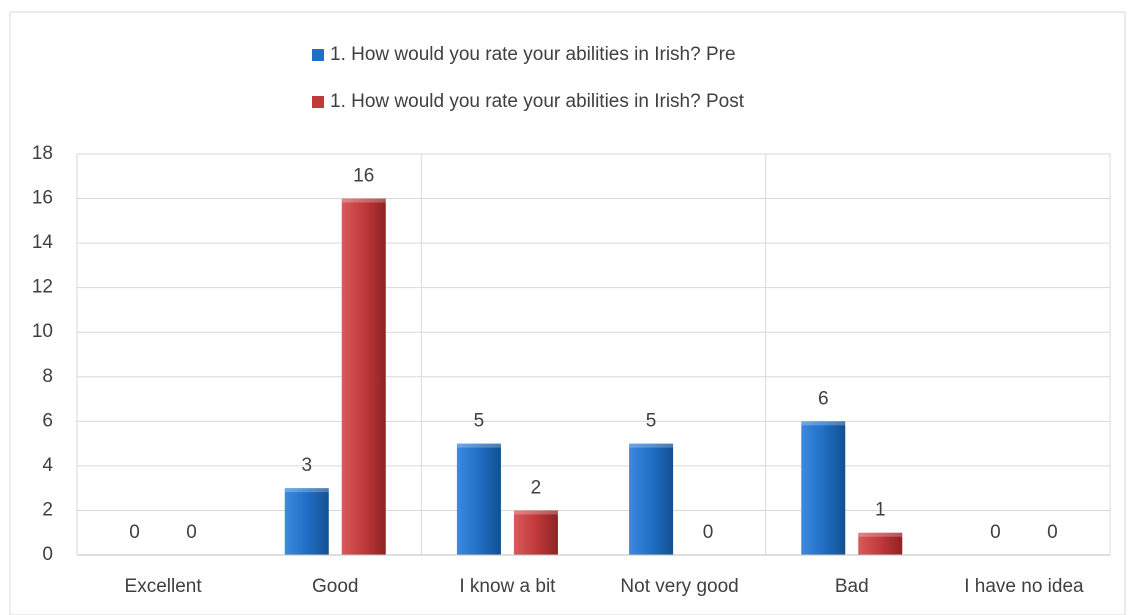  What do you see at coordinates (42, 153) in the screenshot?
I see `y-tick-label: 18` at bounding box center [42, 153].